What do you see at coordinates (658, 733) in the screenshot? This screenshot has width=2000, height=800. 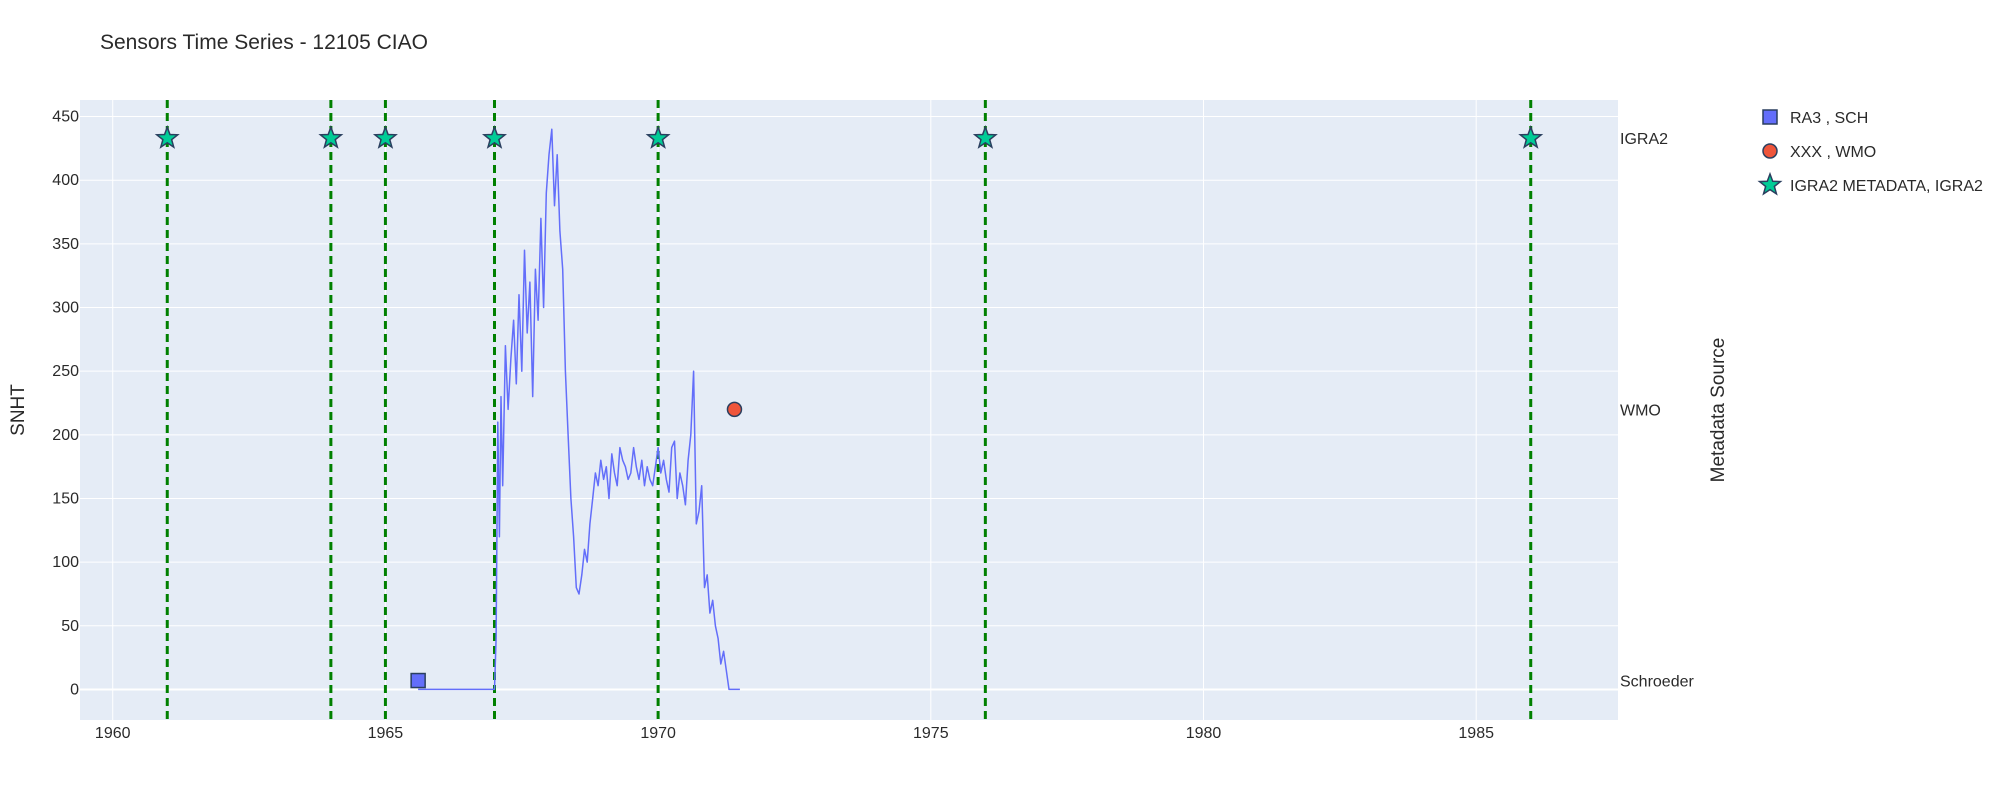 I see `x-tick-label: 1970` at bounding box center [658, 733].